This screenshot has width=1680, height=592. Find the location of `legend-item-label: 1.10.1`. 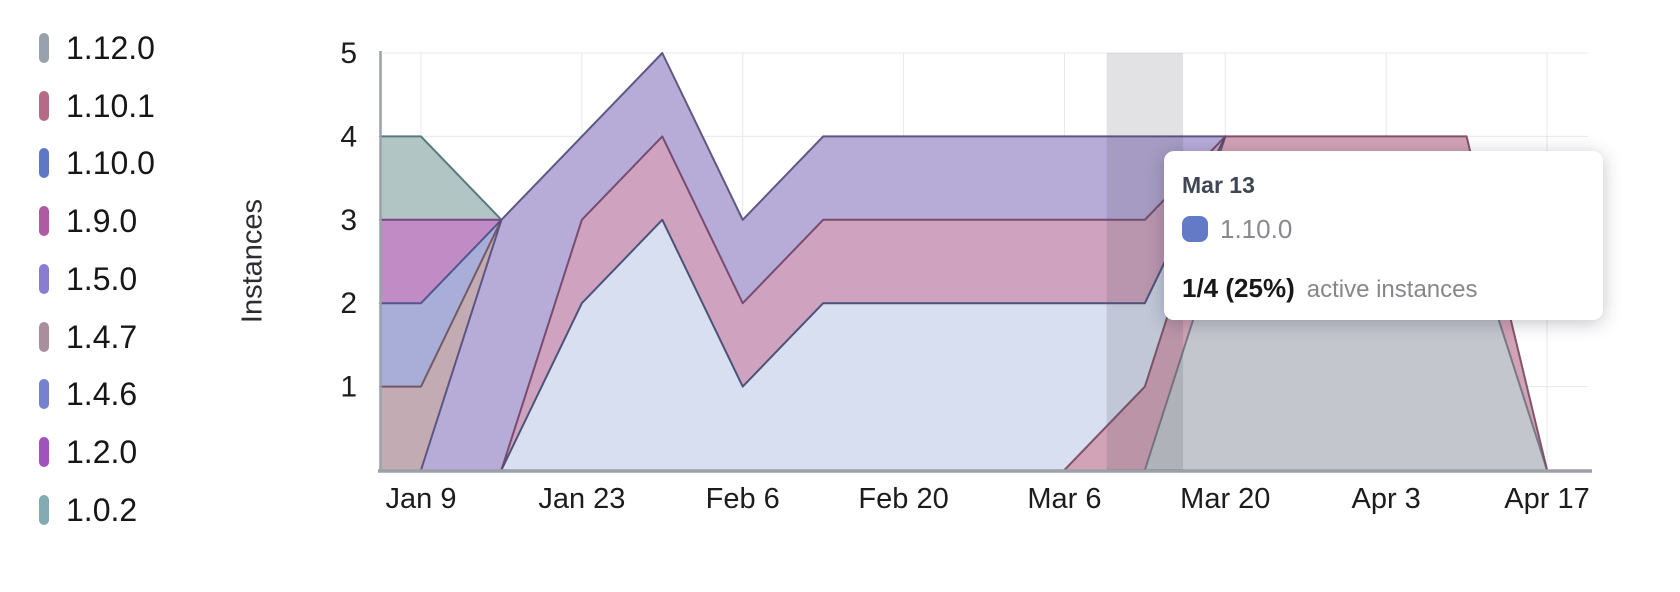

legend-item-label: 1.10.1 is located at coordinates (110, 105).